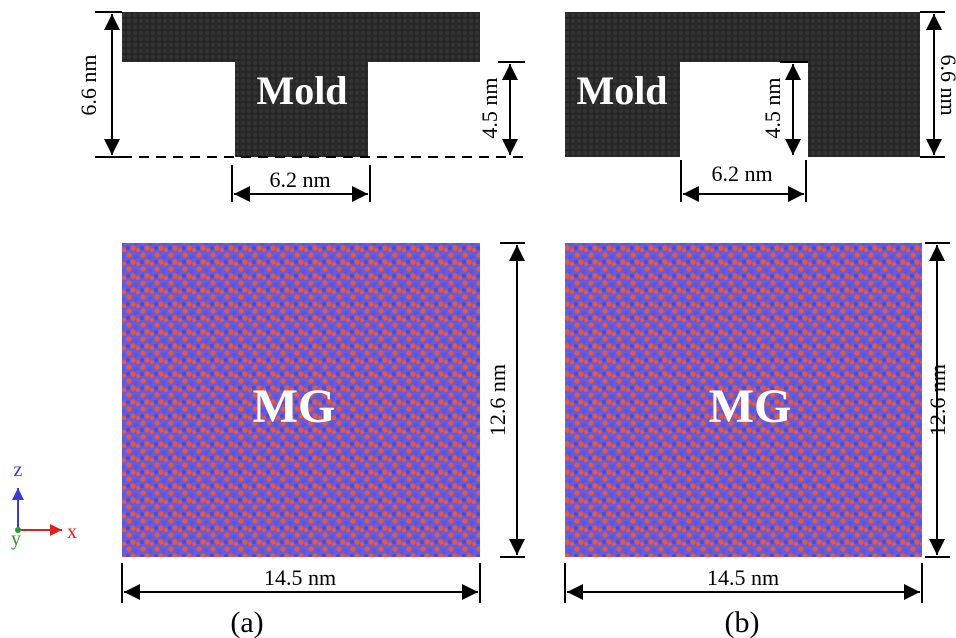 This screenshot has height=638, width=956. What do you see at coordinates (18, 530) in the screenshot?
I see `y-axis-dot` at bounding box center [18, 530].